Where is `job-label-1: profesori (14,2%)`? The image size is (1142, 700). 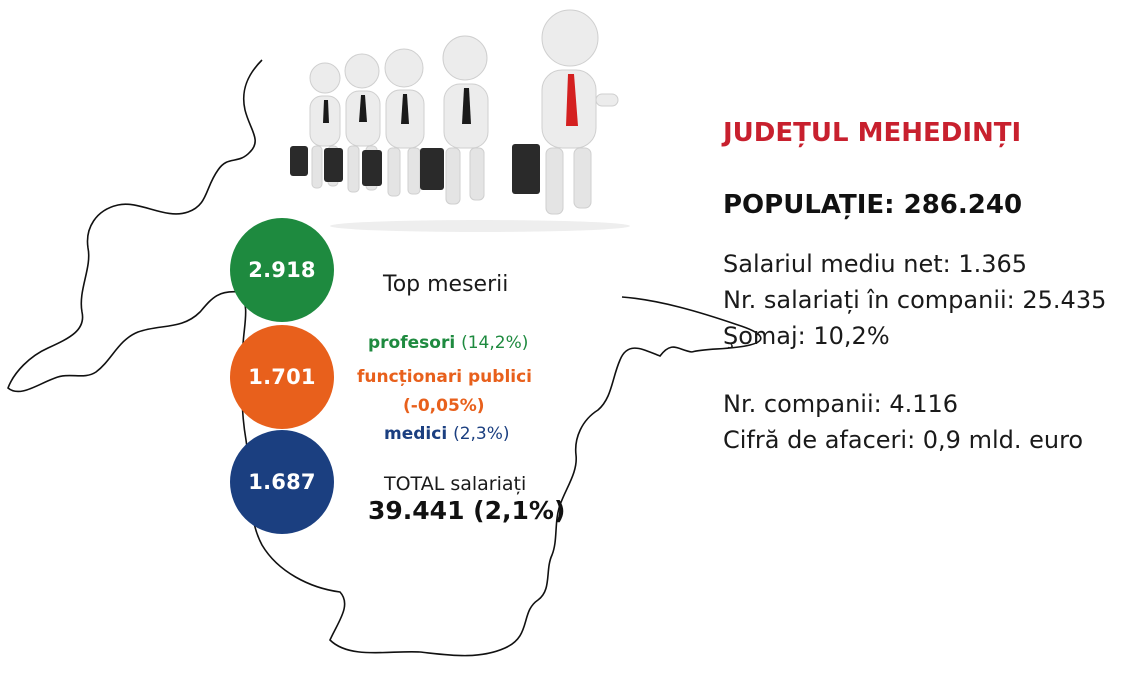
job-label-1: profesori (14,2%) is located at coordinates (448, 343).